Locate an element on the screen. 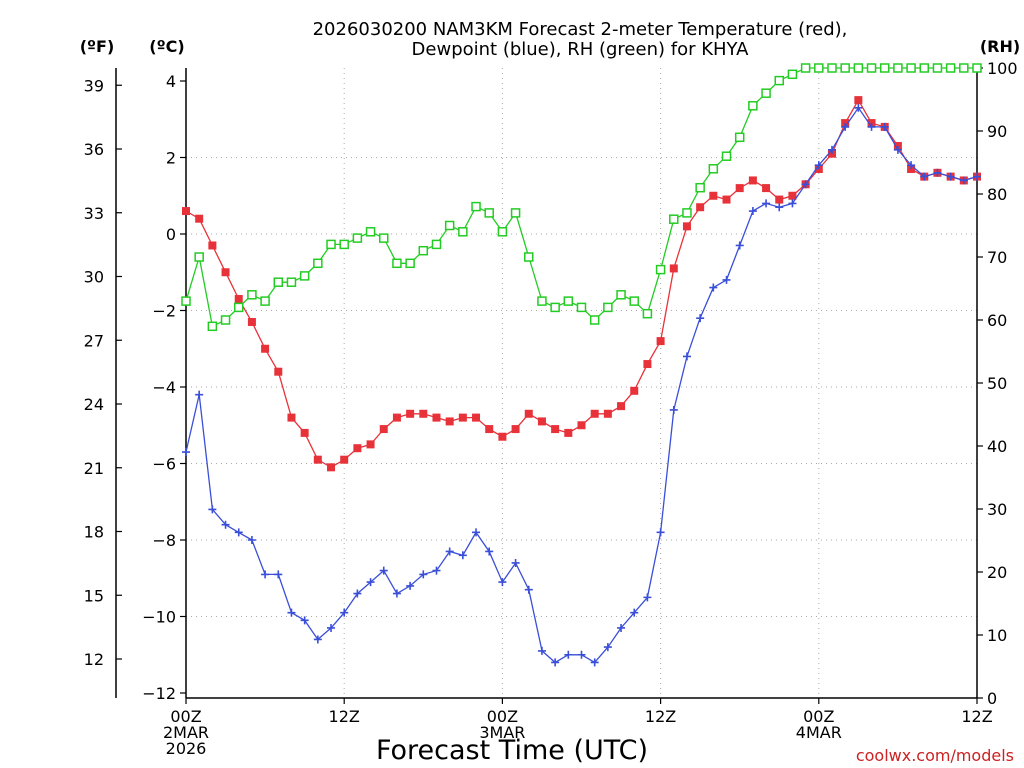 This screenshot has width=1024, height=768. fahrenheit-tick-label: 33 is located at coordinates (94, 213).